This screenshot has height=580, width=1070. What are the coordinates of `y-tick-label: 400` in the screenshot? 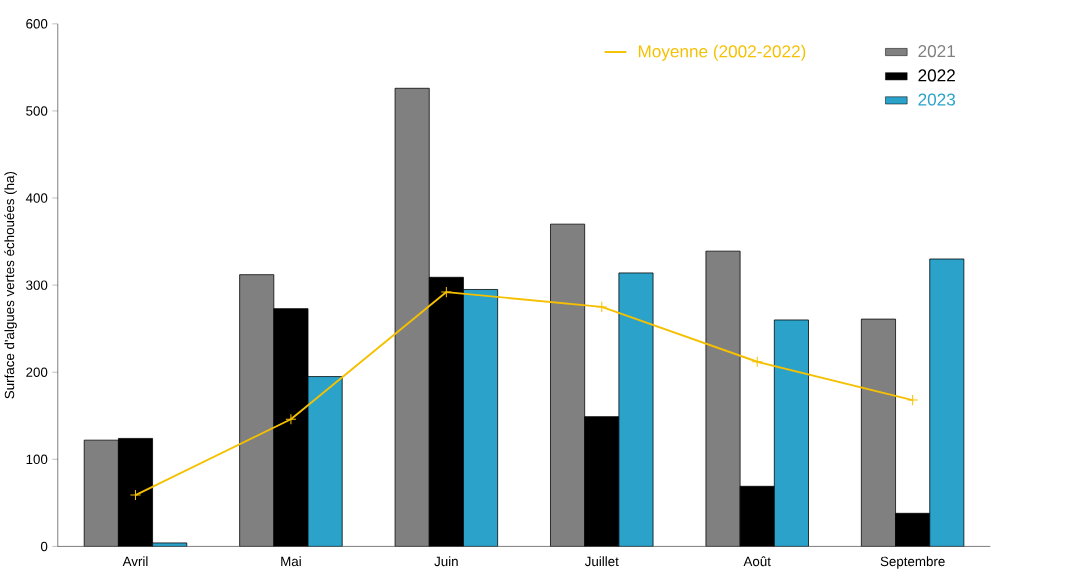 It's located at (36, 198).